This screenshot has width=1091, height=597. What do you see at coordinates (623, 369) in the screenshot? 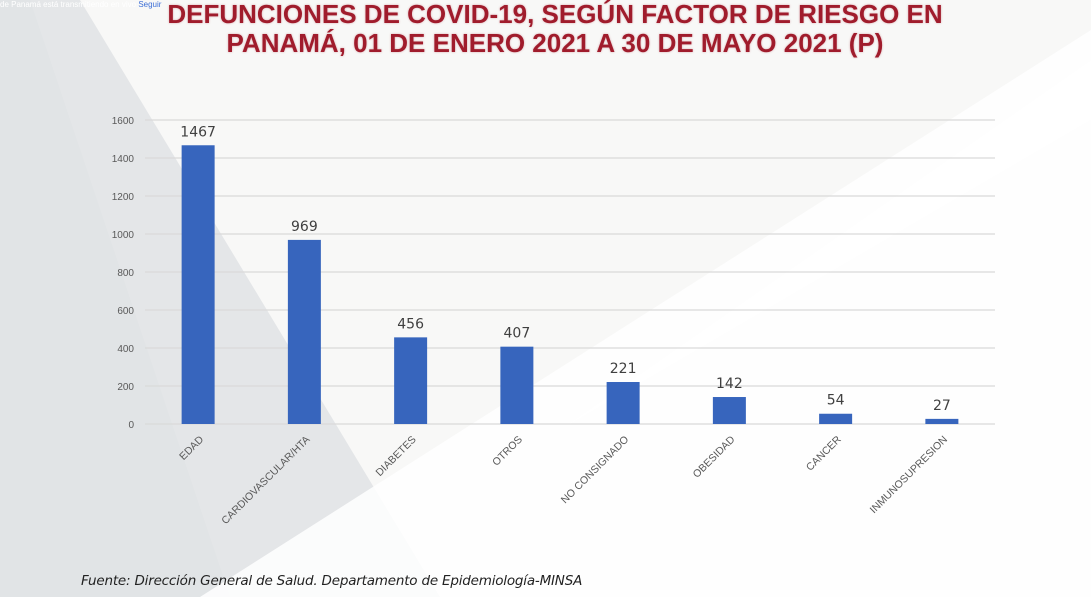
I see `data-label: 221` at bounding box center [623, 369].